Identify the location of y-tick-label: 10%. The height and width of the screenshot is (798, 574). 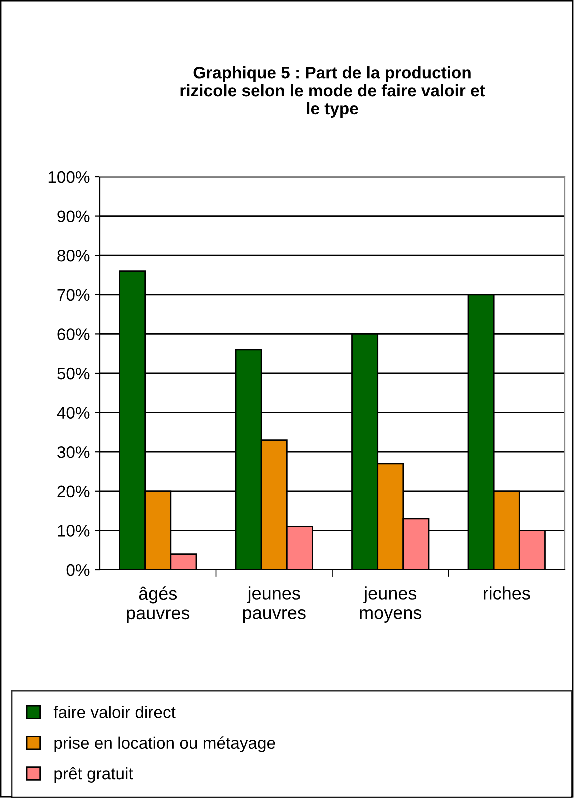
(74, 531).